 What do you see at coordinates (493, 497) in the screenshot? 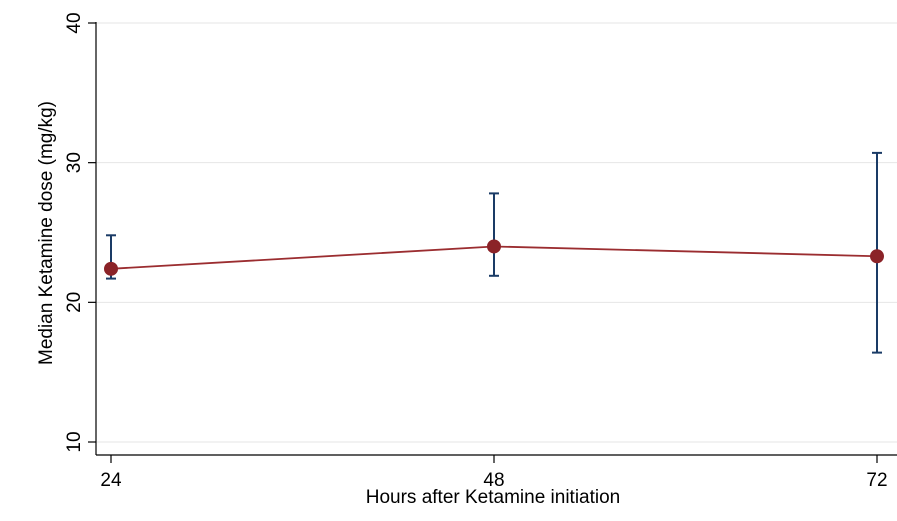
I see `x-axis-title: Hours after Ketamine initiation` at bounding box center [493, 497].